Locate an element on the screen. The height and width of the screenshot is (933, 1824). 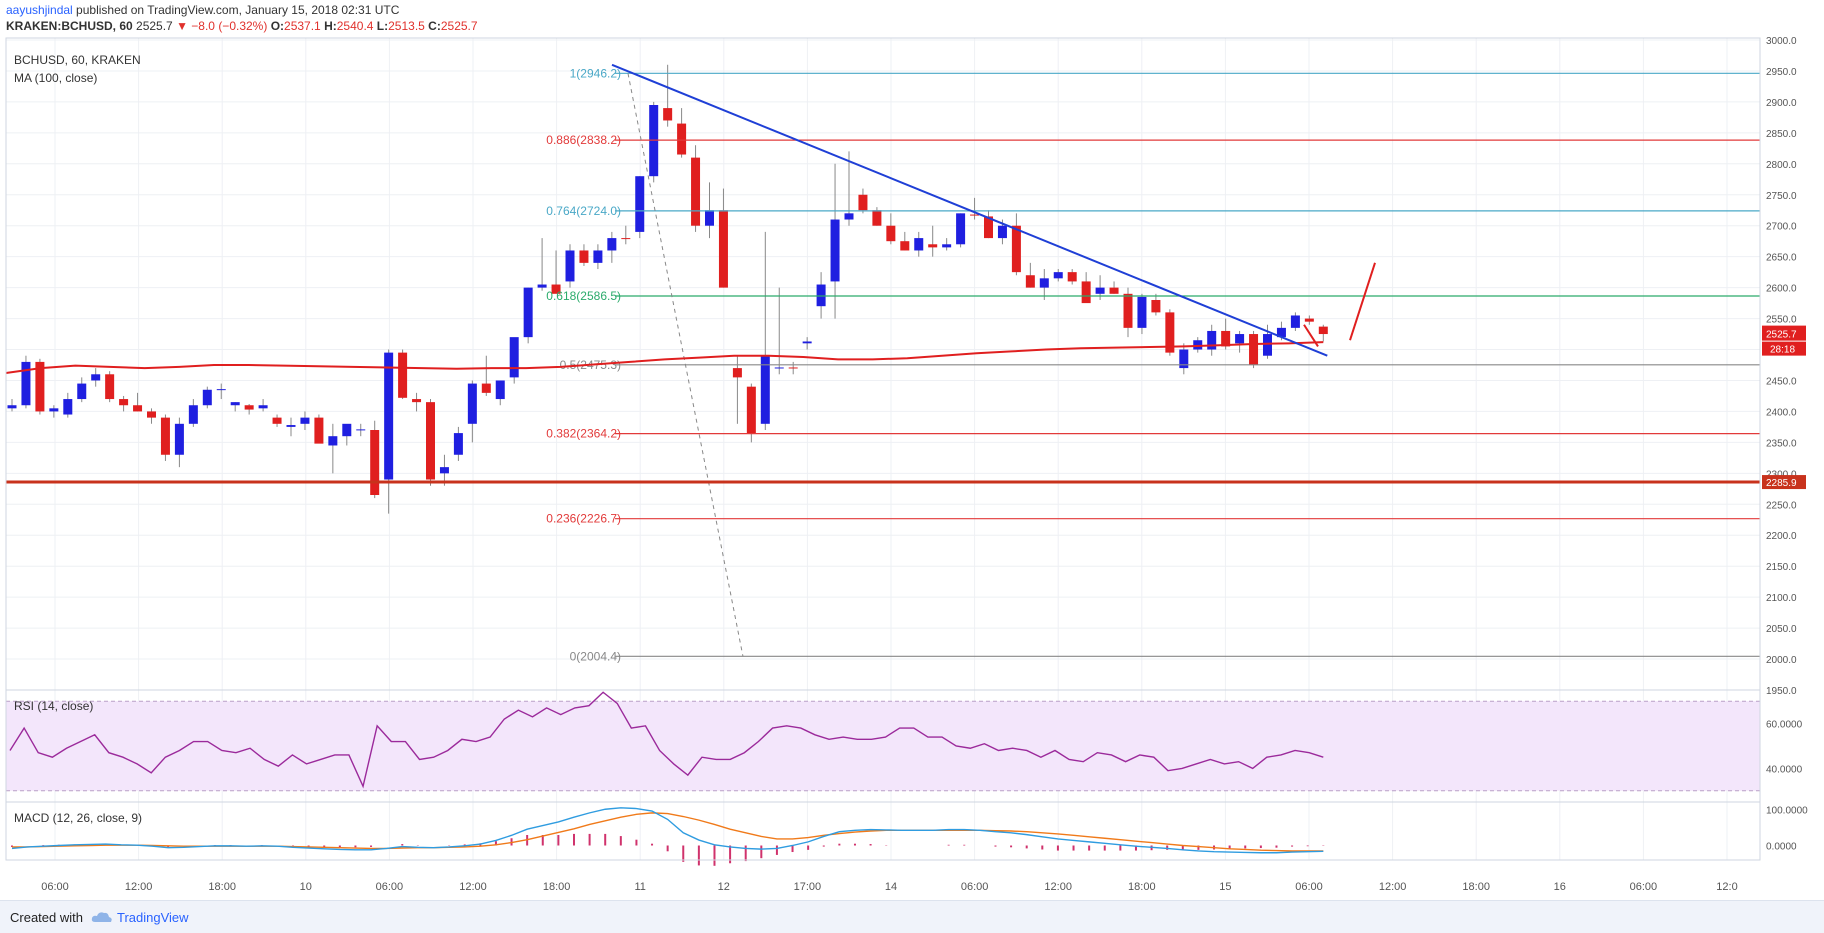
rsi-pane: RSI (14, close) is located at coordinates (883, 741).